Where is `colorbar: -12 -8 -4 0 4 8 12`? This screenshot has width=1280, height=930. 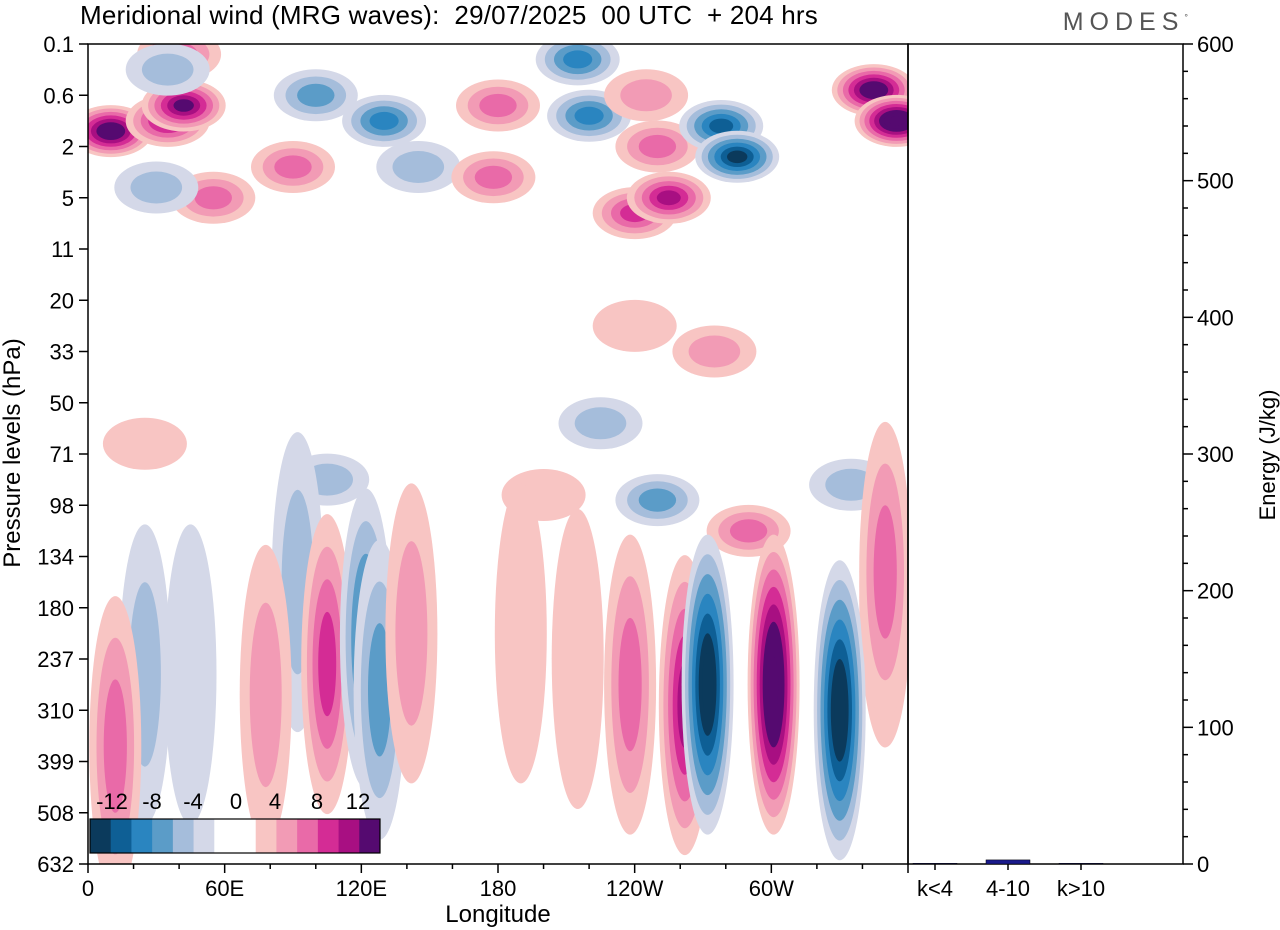 colorbar: -12 -8 -4 0 4 8 12 is located at coordinates (235, 821).